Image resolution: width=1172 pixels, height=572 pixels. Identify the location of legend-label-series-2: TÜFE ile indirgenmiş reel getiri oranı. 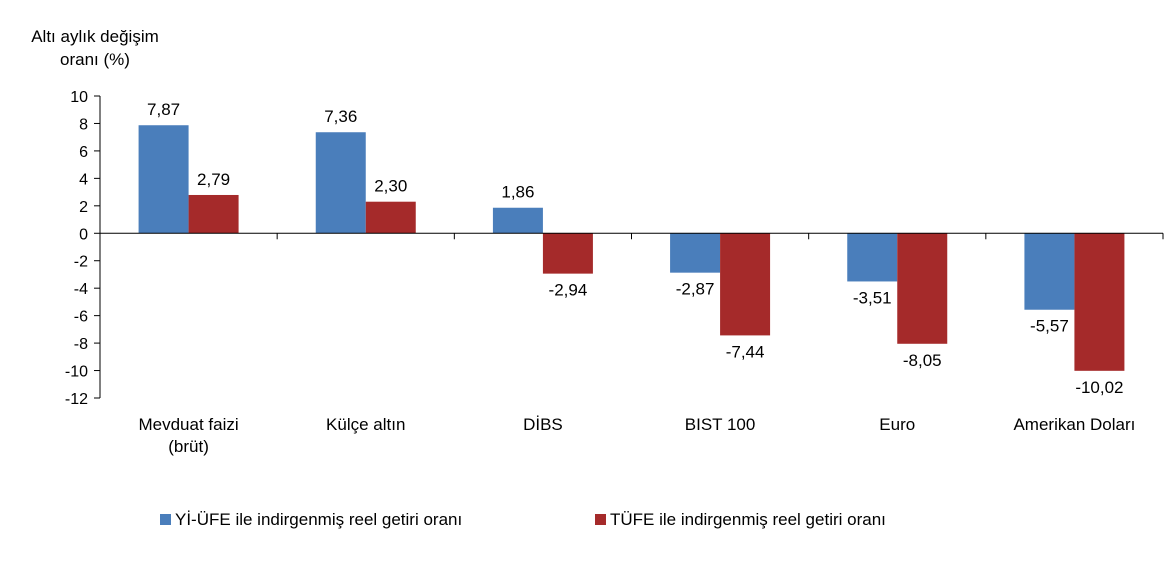
(748, 519).